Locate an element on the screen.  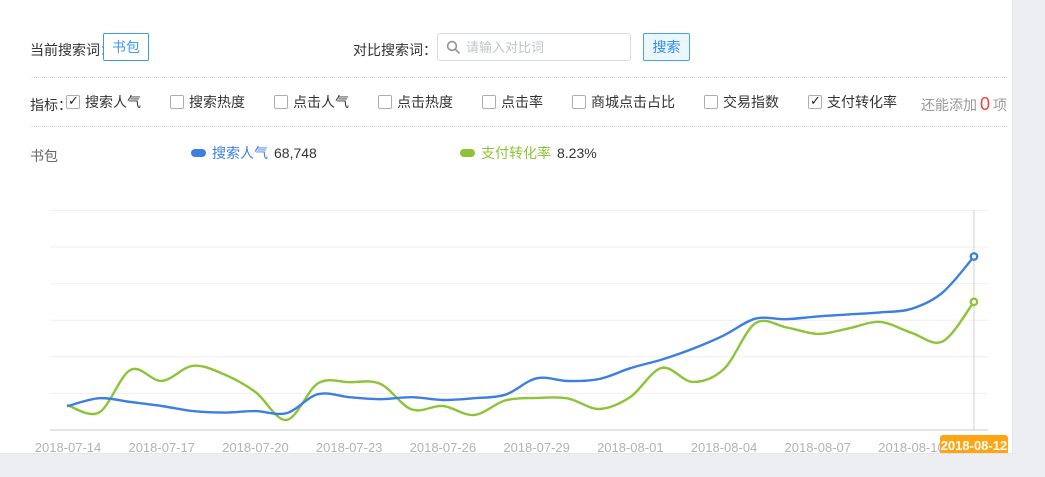
x-axis-tick-label: 2018-07-23 is located at coordinates (349, 447).